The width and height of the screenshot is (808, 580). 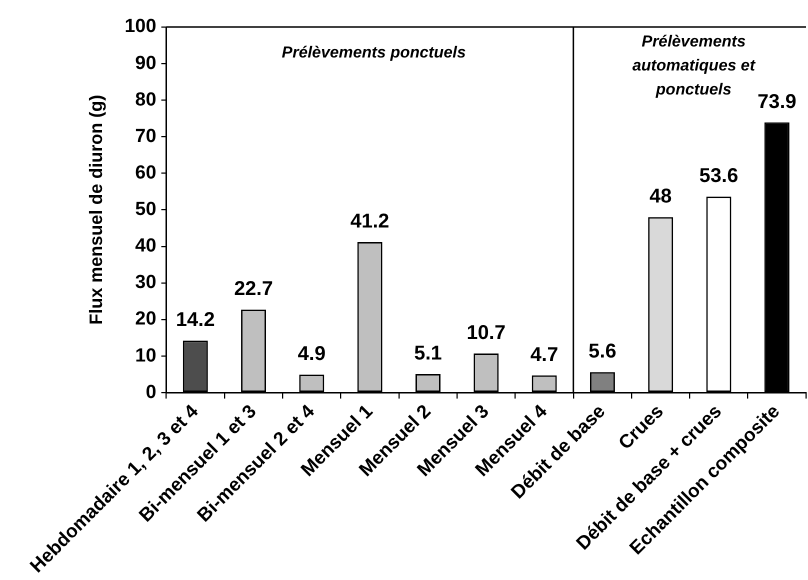 What do you see at coordinates (145, 283) in the screenshot?
I see `y-tick-label: 30` at bounding box center [145, 283].